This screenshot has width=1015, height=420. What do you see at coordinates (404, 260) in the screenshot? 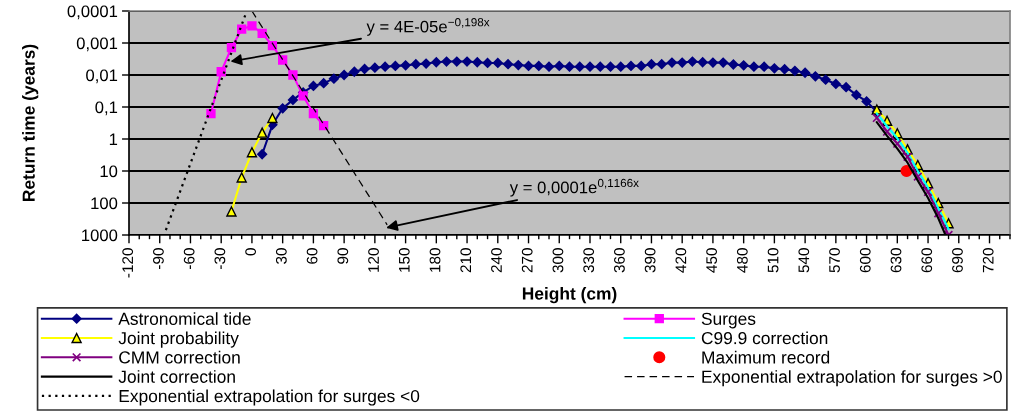
I see `x-tick-label: 150` at bounding box center [404, 260].